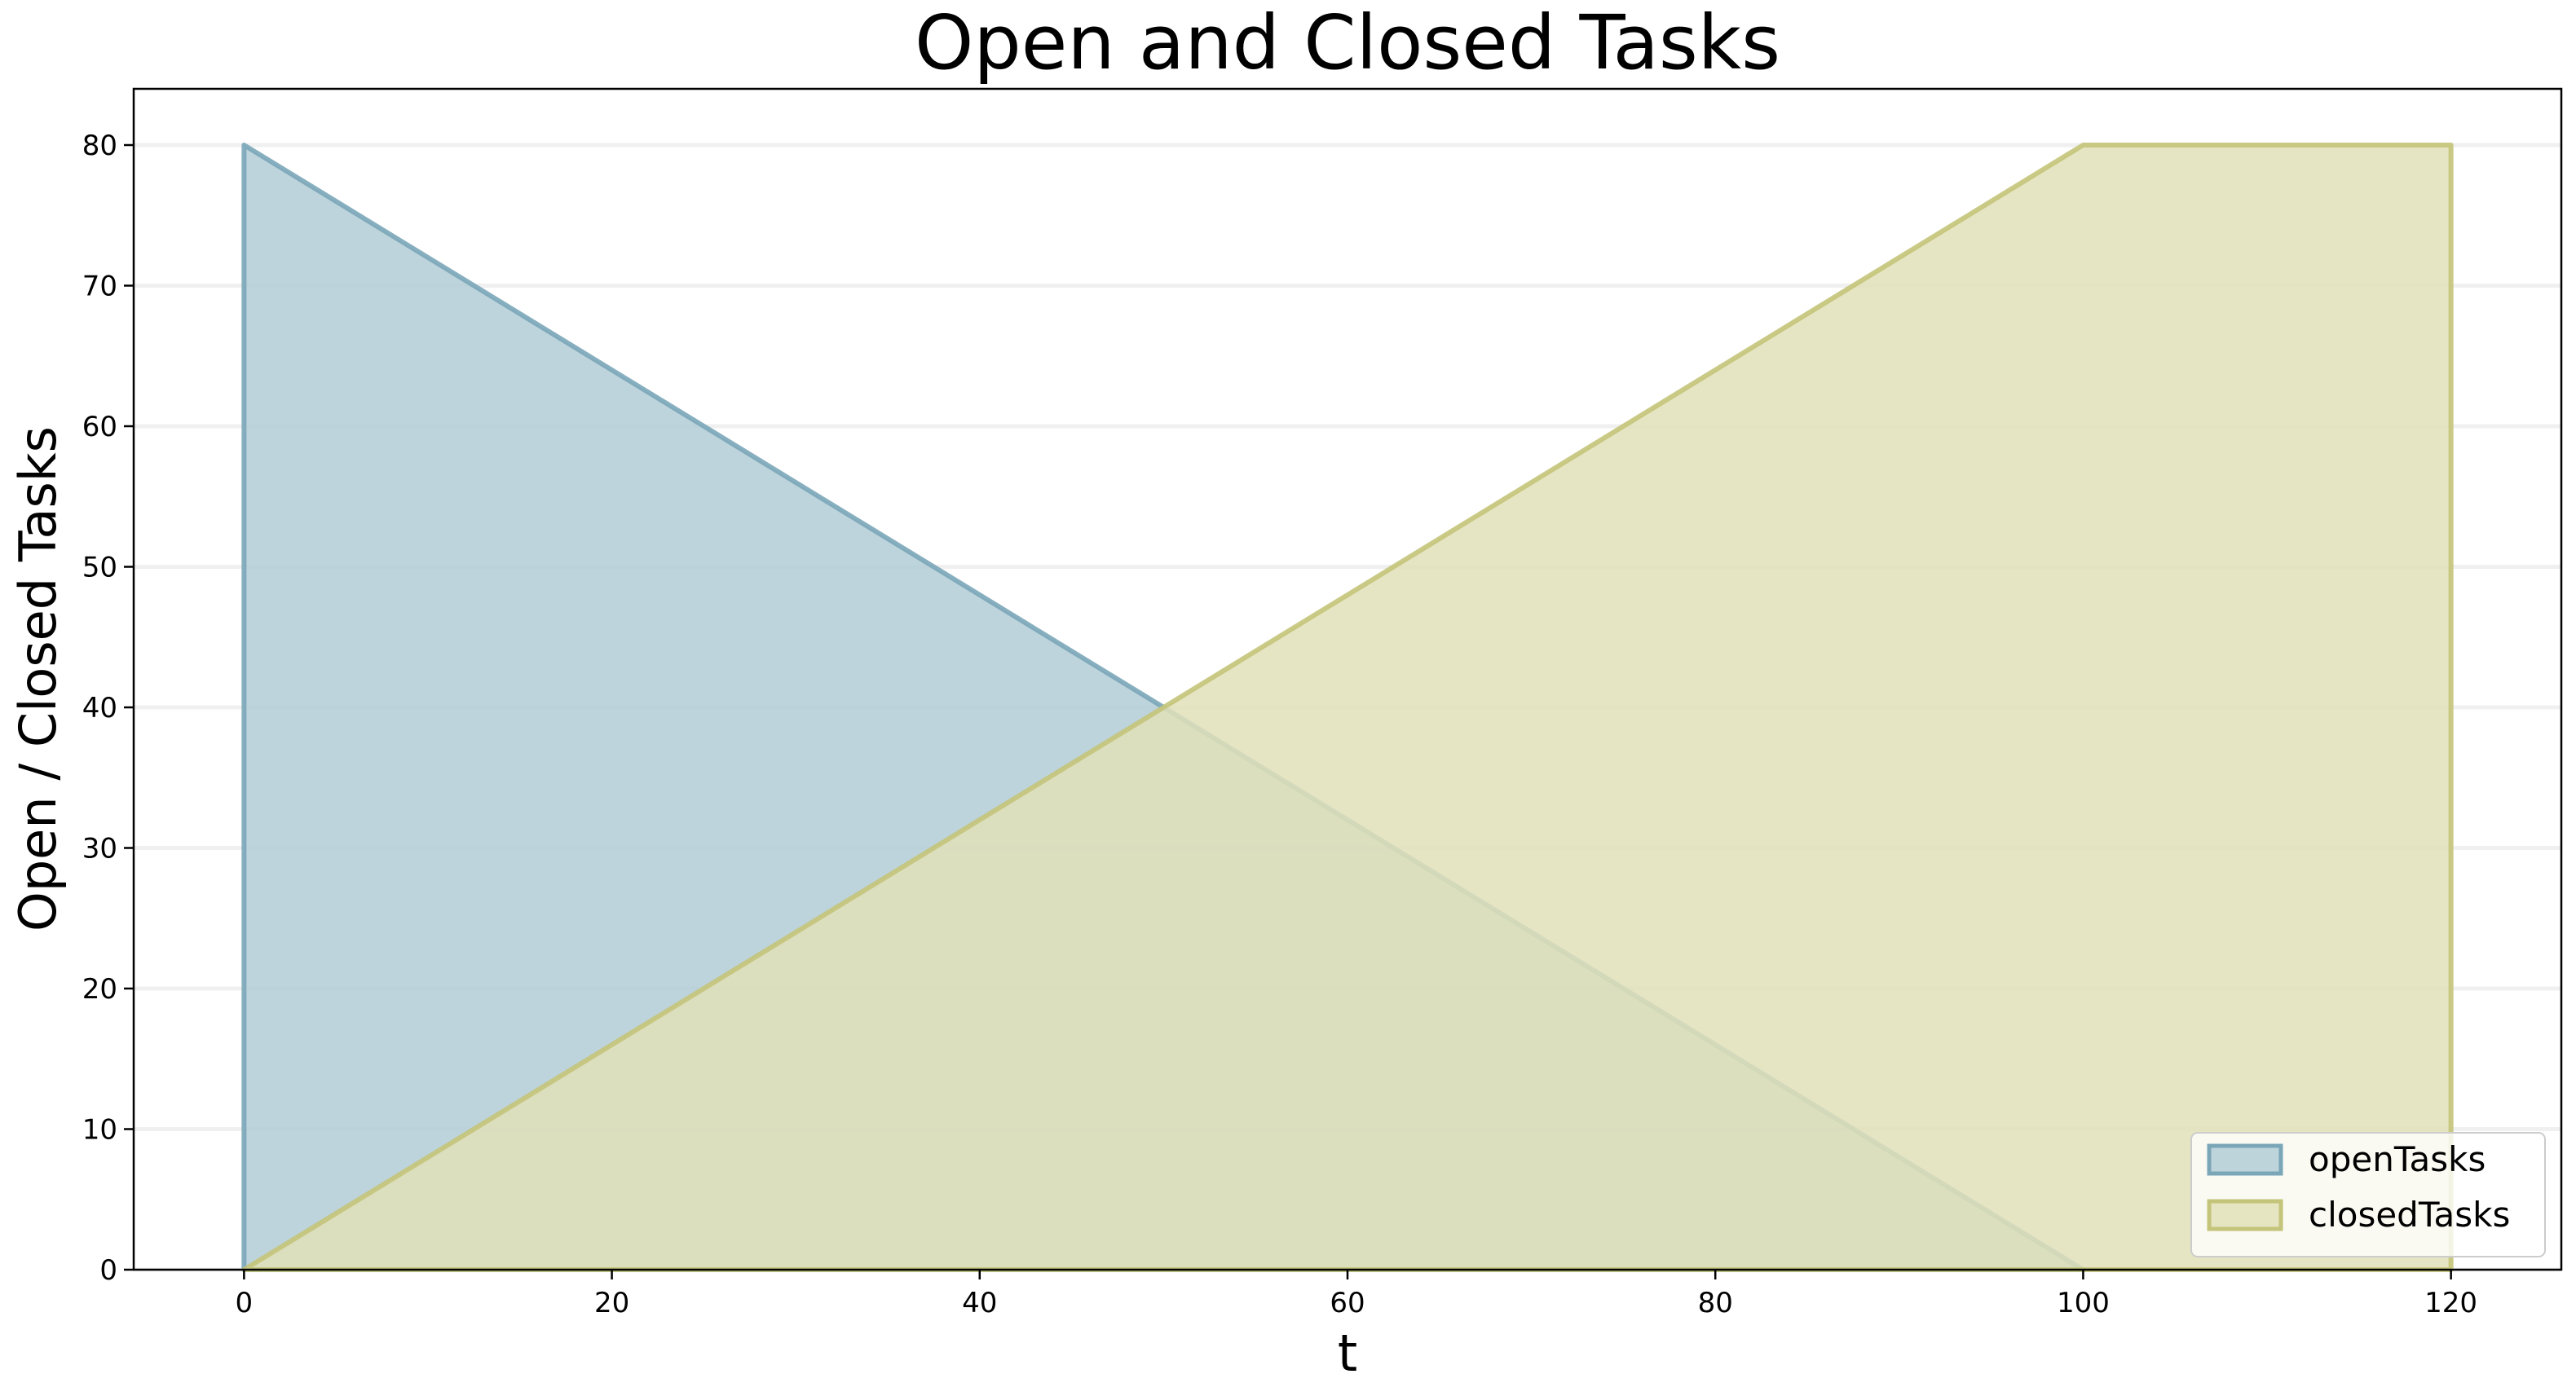 The width and height of the screenshot is (2576, 1396). Describe the element at coordinates (99, 849) in the screenshot. I see `y-tick-label: 30` at that location.